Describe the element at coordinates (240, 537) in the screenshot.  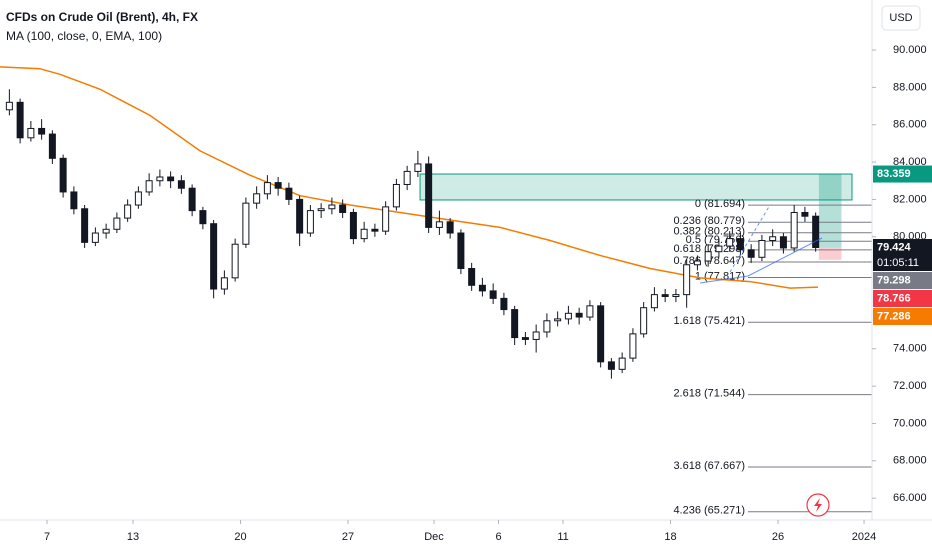
I see `x-tick-label: 20` at that location.